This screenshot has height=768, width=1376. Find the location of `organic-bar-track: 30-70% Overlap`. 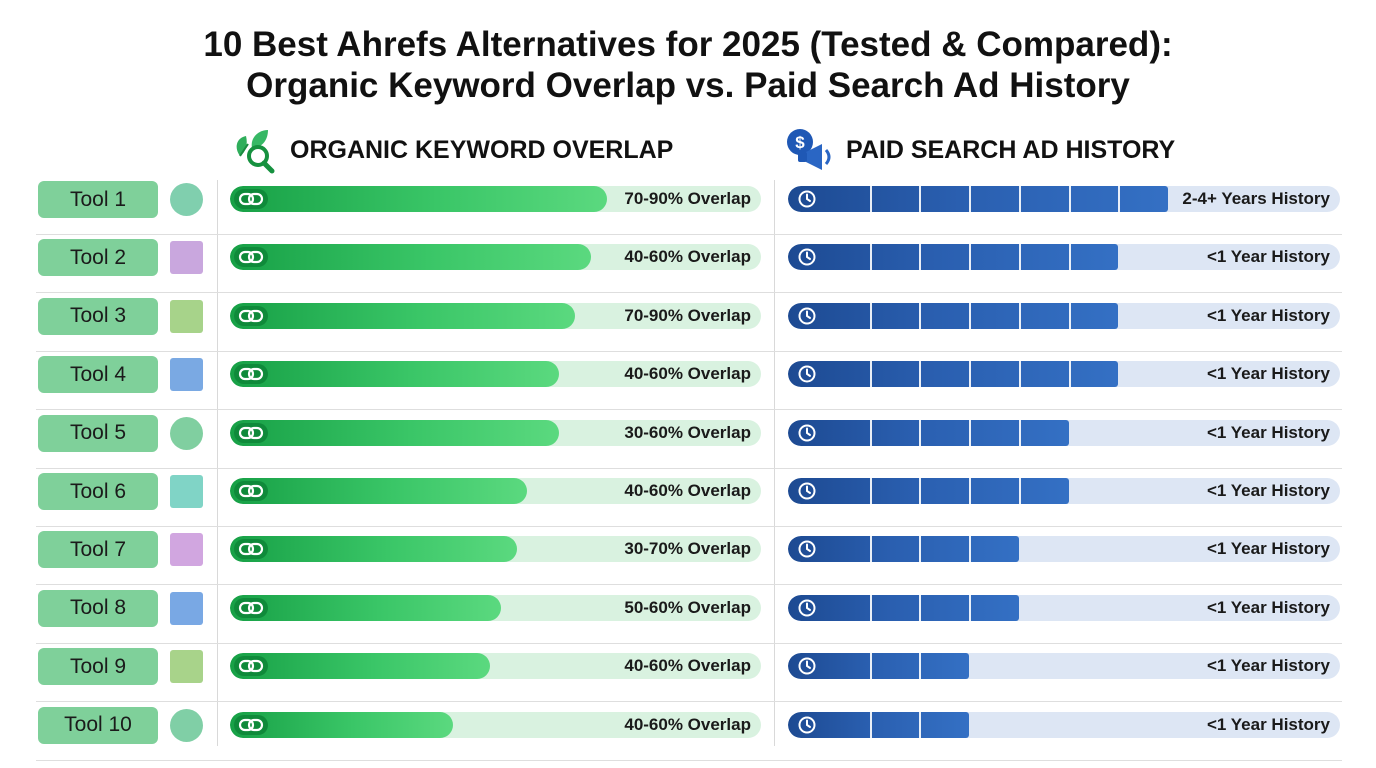

organic-bar-track: 30-70% Overlap is located at coordinates (495, 549).